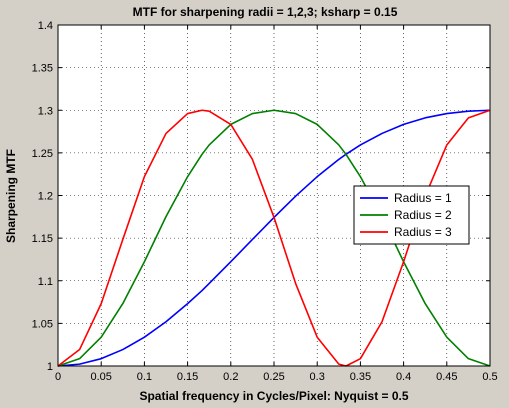  I want to click on x-tick-labels: 0 0.05 0.1 0.15 0.2 0.25 0.3 0.35 0.4 0.45 0.5, so click(276, 377).